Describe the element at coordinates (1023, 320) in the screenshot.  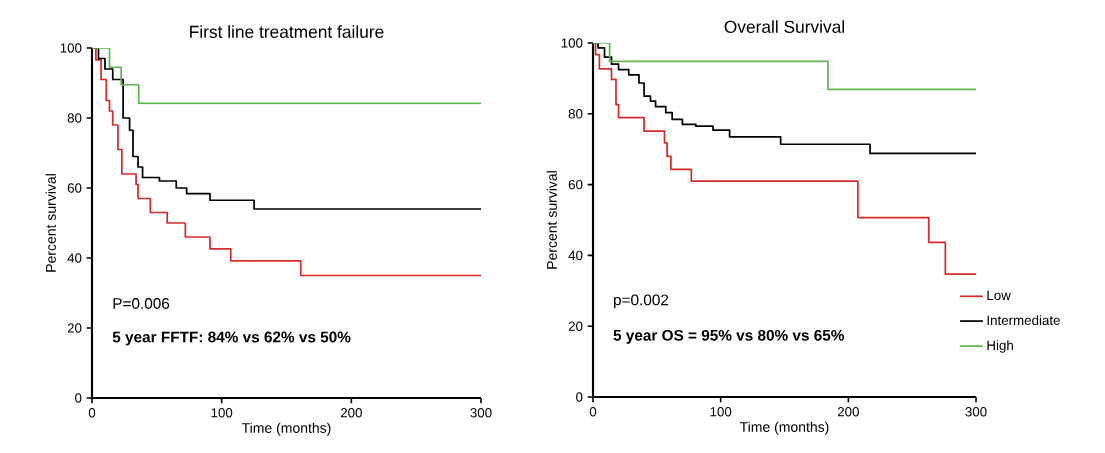
I see `legend-label: Intermediate` at that location.